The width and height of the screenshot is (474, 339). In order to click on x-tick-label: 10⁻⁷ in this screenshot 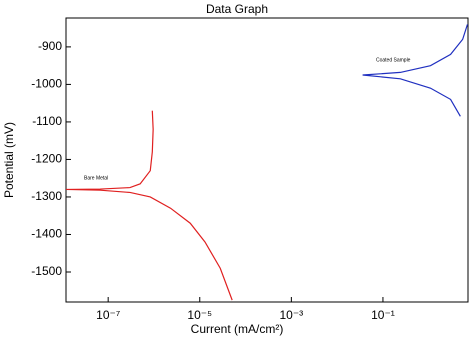, I will do `click(108, 315)`.